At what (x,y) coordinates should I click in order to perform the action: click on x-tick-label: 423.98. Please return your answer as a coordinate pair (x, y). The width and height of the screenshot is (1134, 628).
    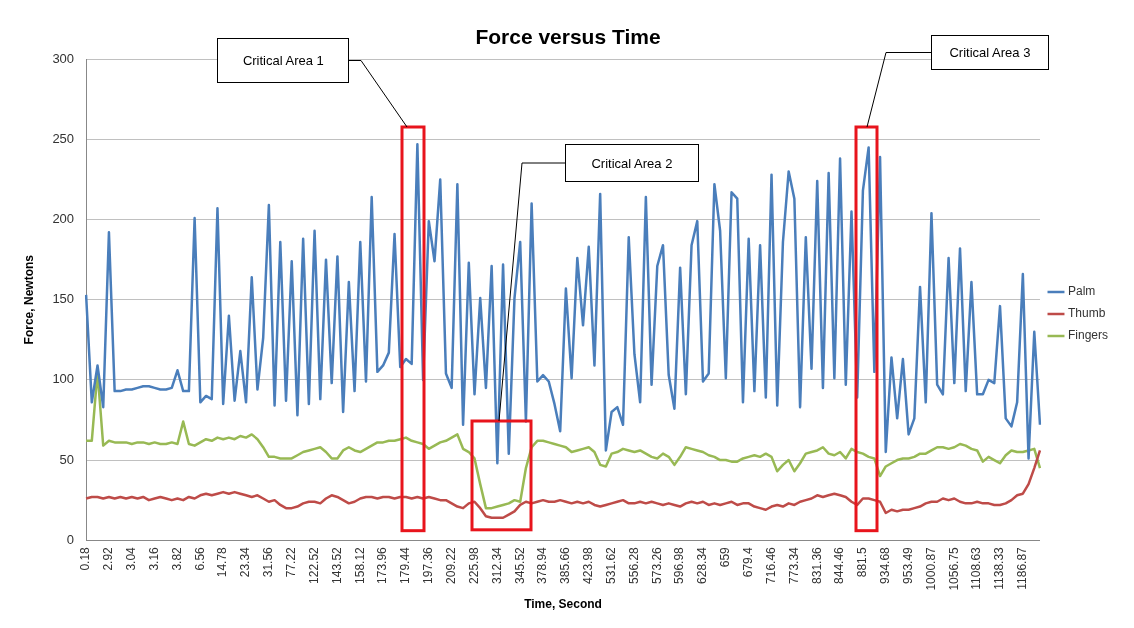
    Looking at the image, I should click on (588, 565).